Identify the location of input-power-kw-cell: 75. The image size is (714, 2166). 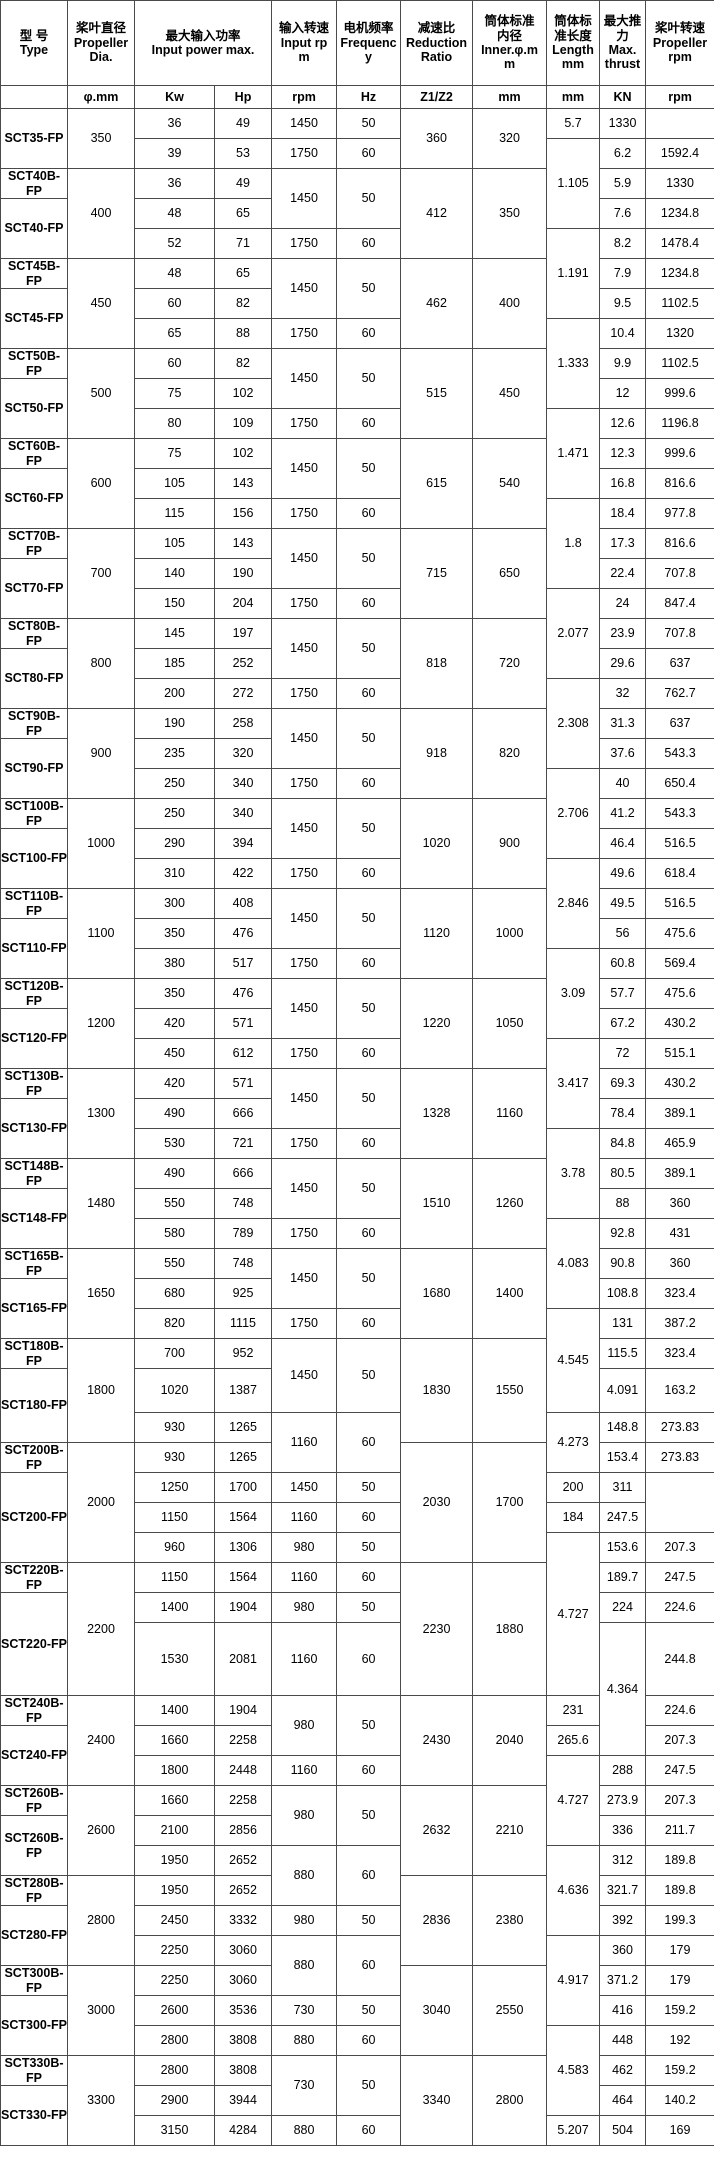
(174, 453).